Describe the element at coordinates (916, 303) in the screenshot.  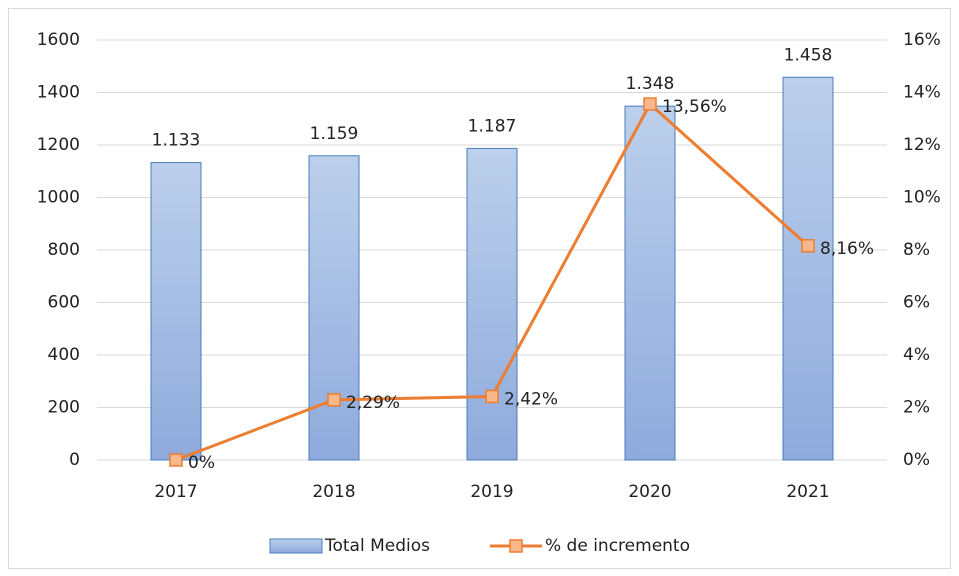
I see `y2-tick-label: 6%` at that location.